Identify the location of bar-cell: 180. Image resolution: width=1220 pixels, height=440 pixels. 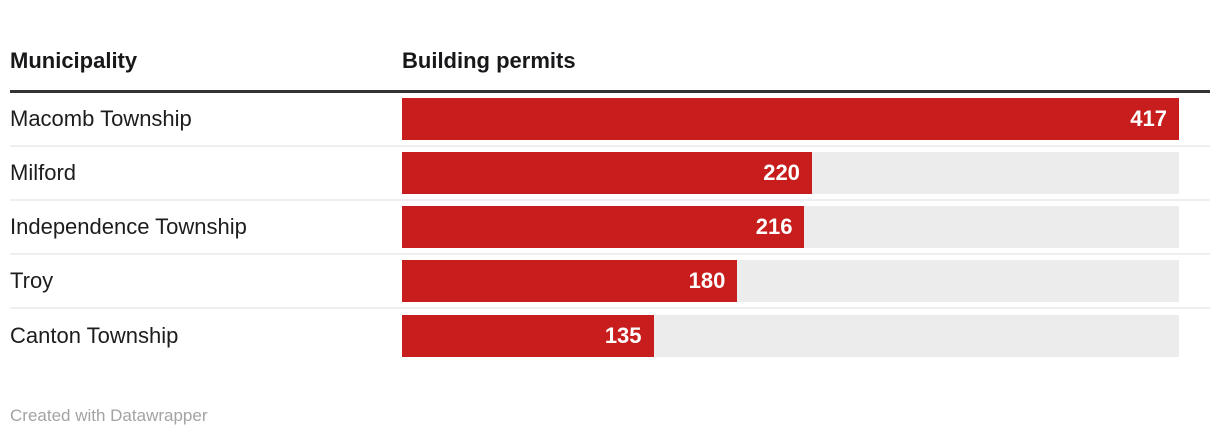
(806, 281).